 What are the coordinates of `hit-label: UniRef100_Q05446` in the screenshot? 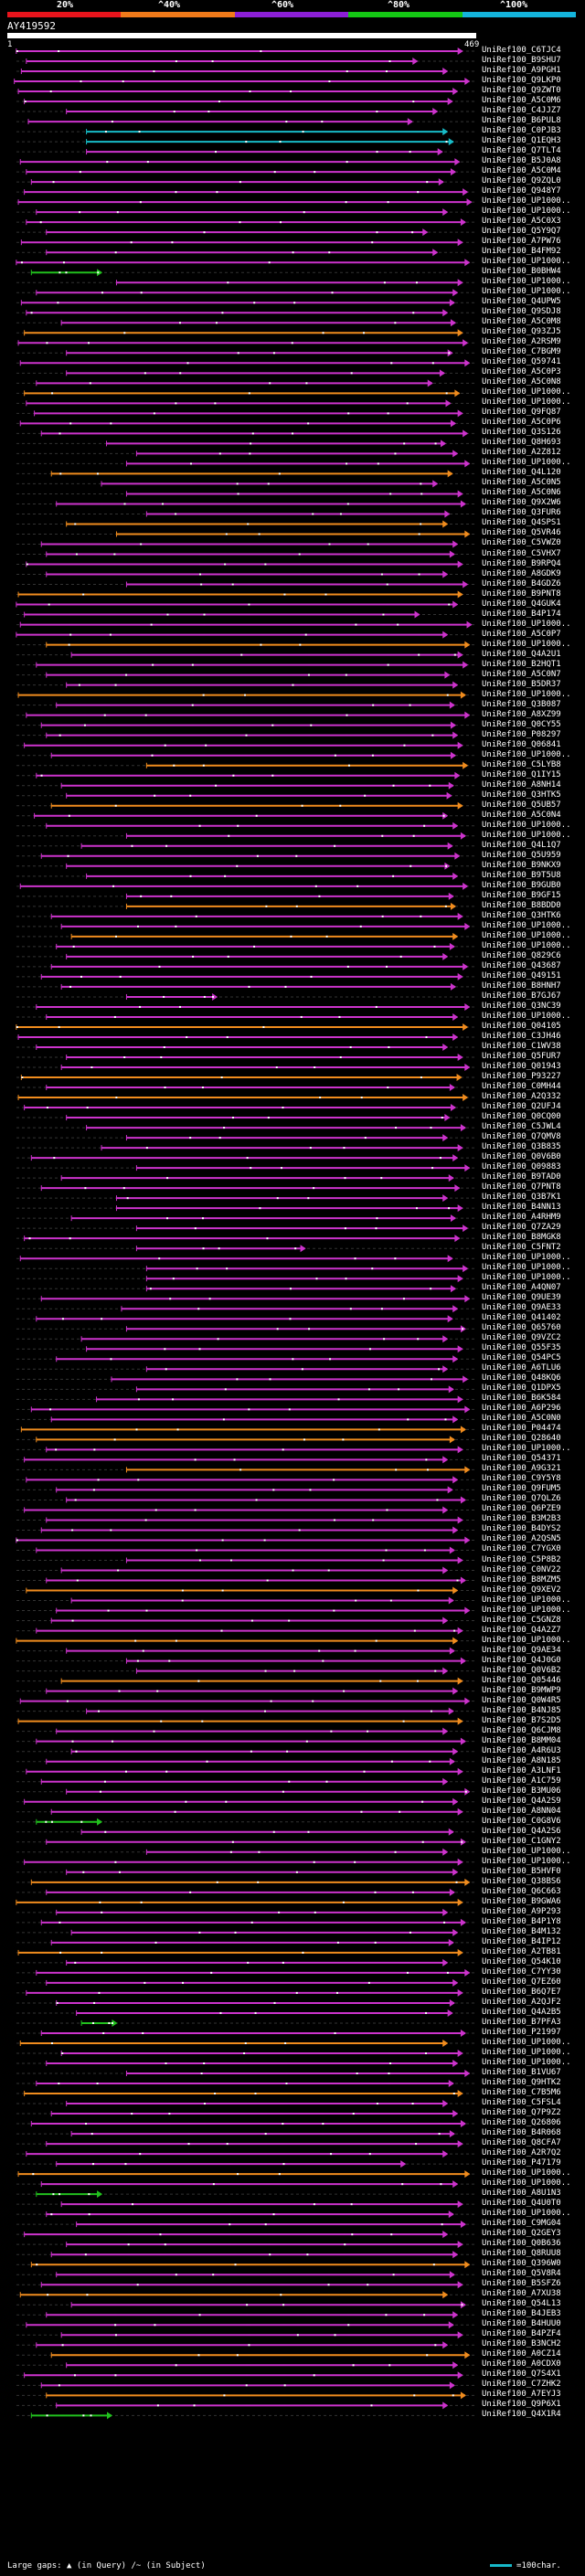 It's located at (521, 1680).